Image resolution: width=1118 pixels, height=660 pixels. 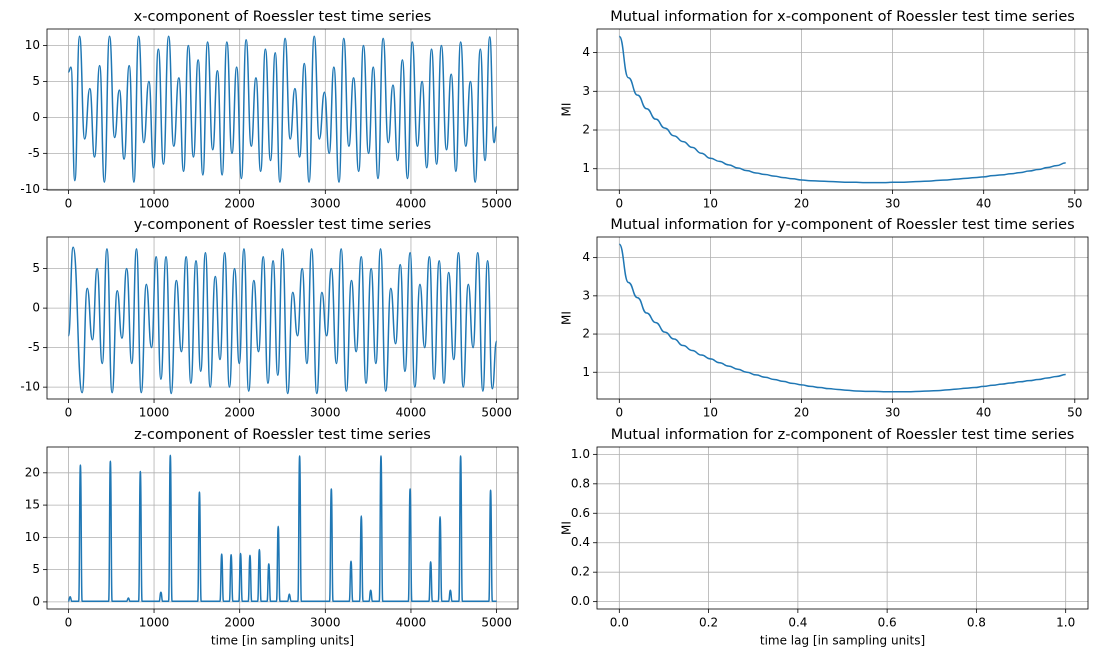 I want to click on y-tick-label: 0.0, so click(x=580, y=601).